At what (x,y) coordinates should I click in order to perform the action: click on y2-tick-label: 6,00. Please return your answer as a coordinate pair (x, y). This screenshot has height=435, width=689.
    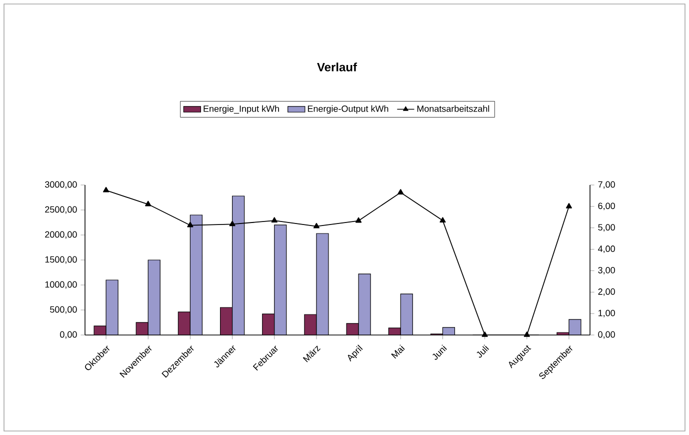
    Looking at the image, I should click on (606, 206).